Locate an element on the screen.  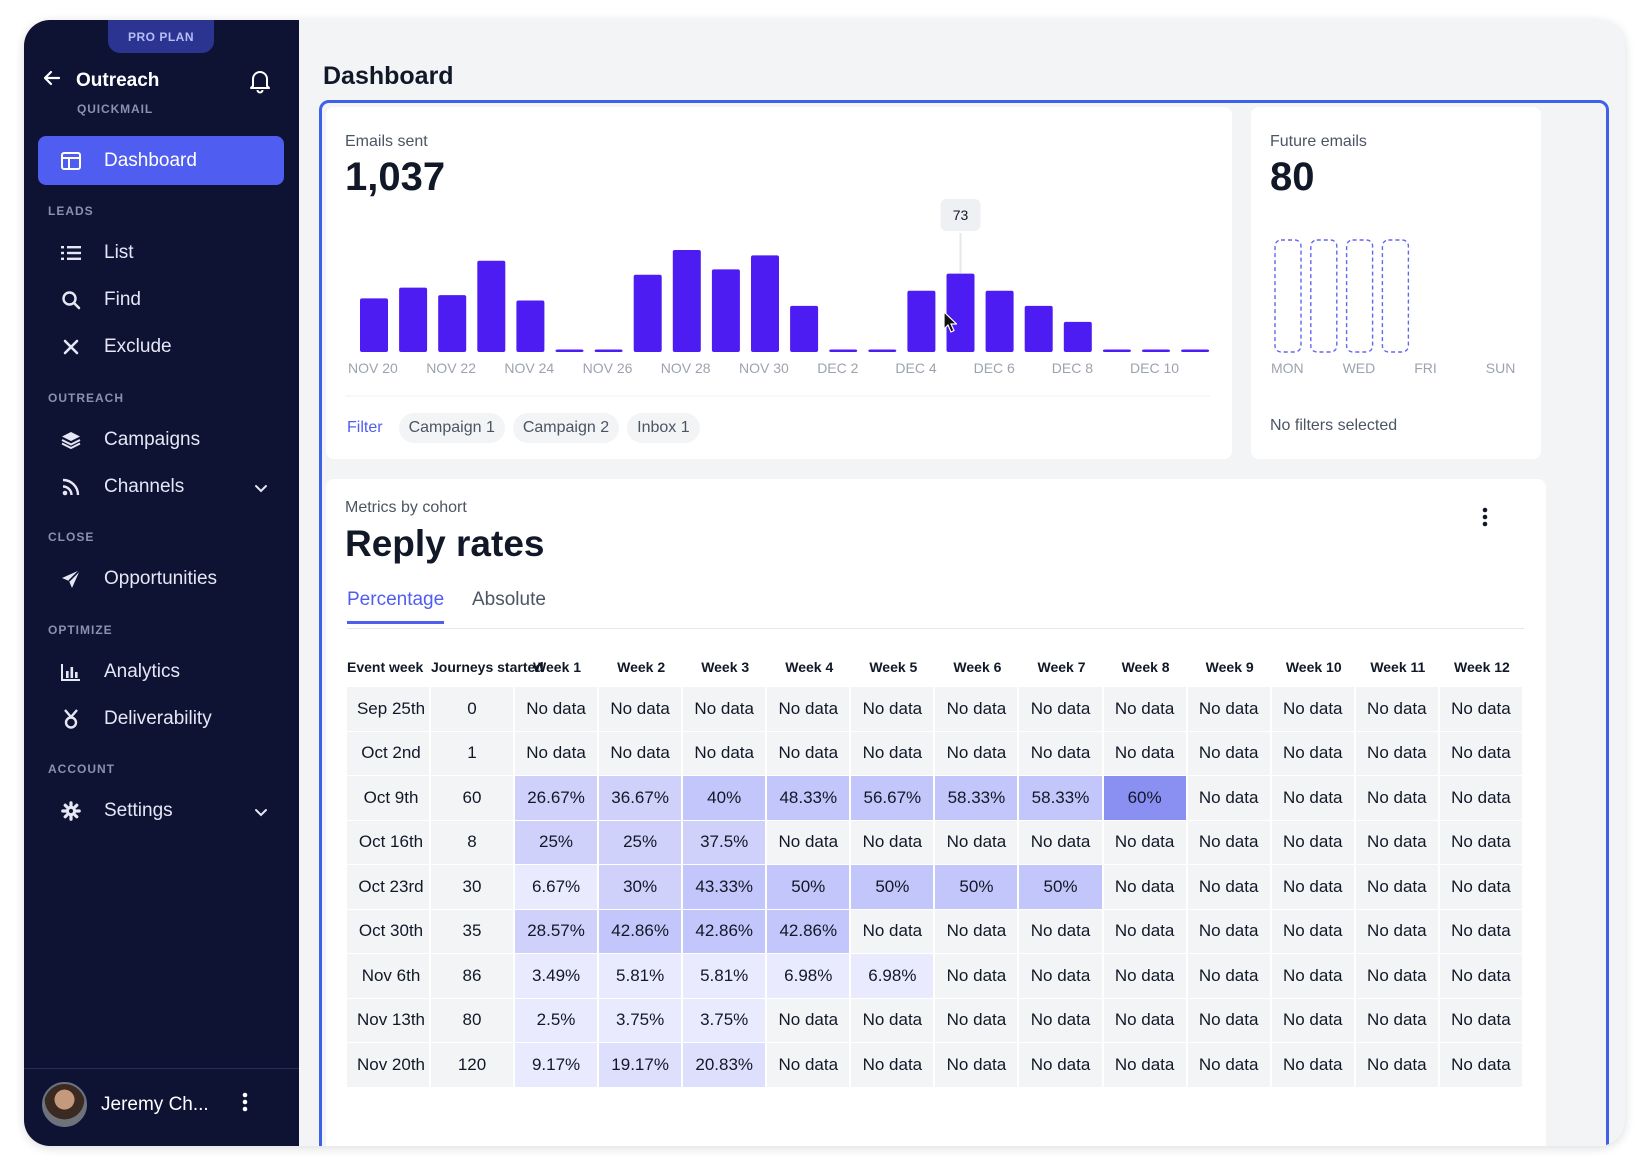
sidebar-item-settings: Settings is located at coordinates (161, 810).